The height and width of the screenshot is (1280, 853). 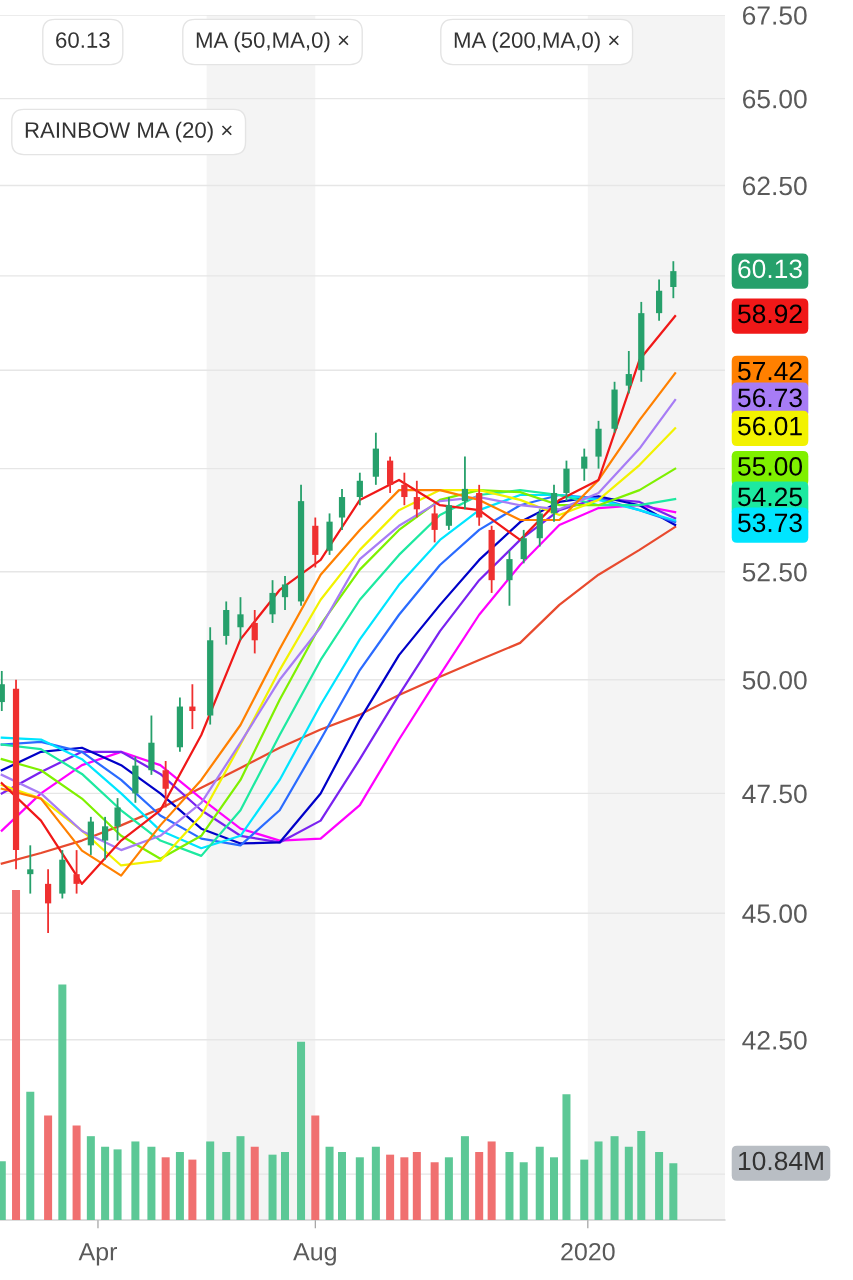 I want to click on y-tick-label: 42.50, so click(x=774, y=1040).